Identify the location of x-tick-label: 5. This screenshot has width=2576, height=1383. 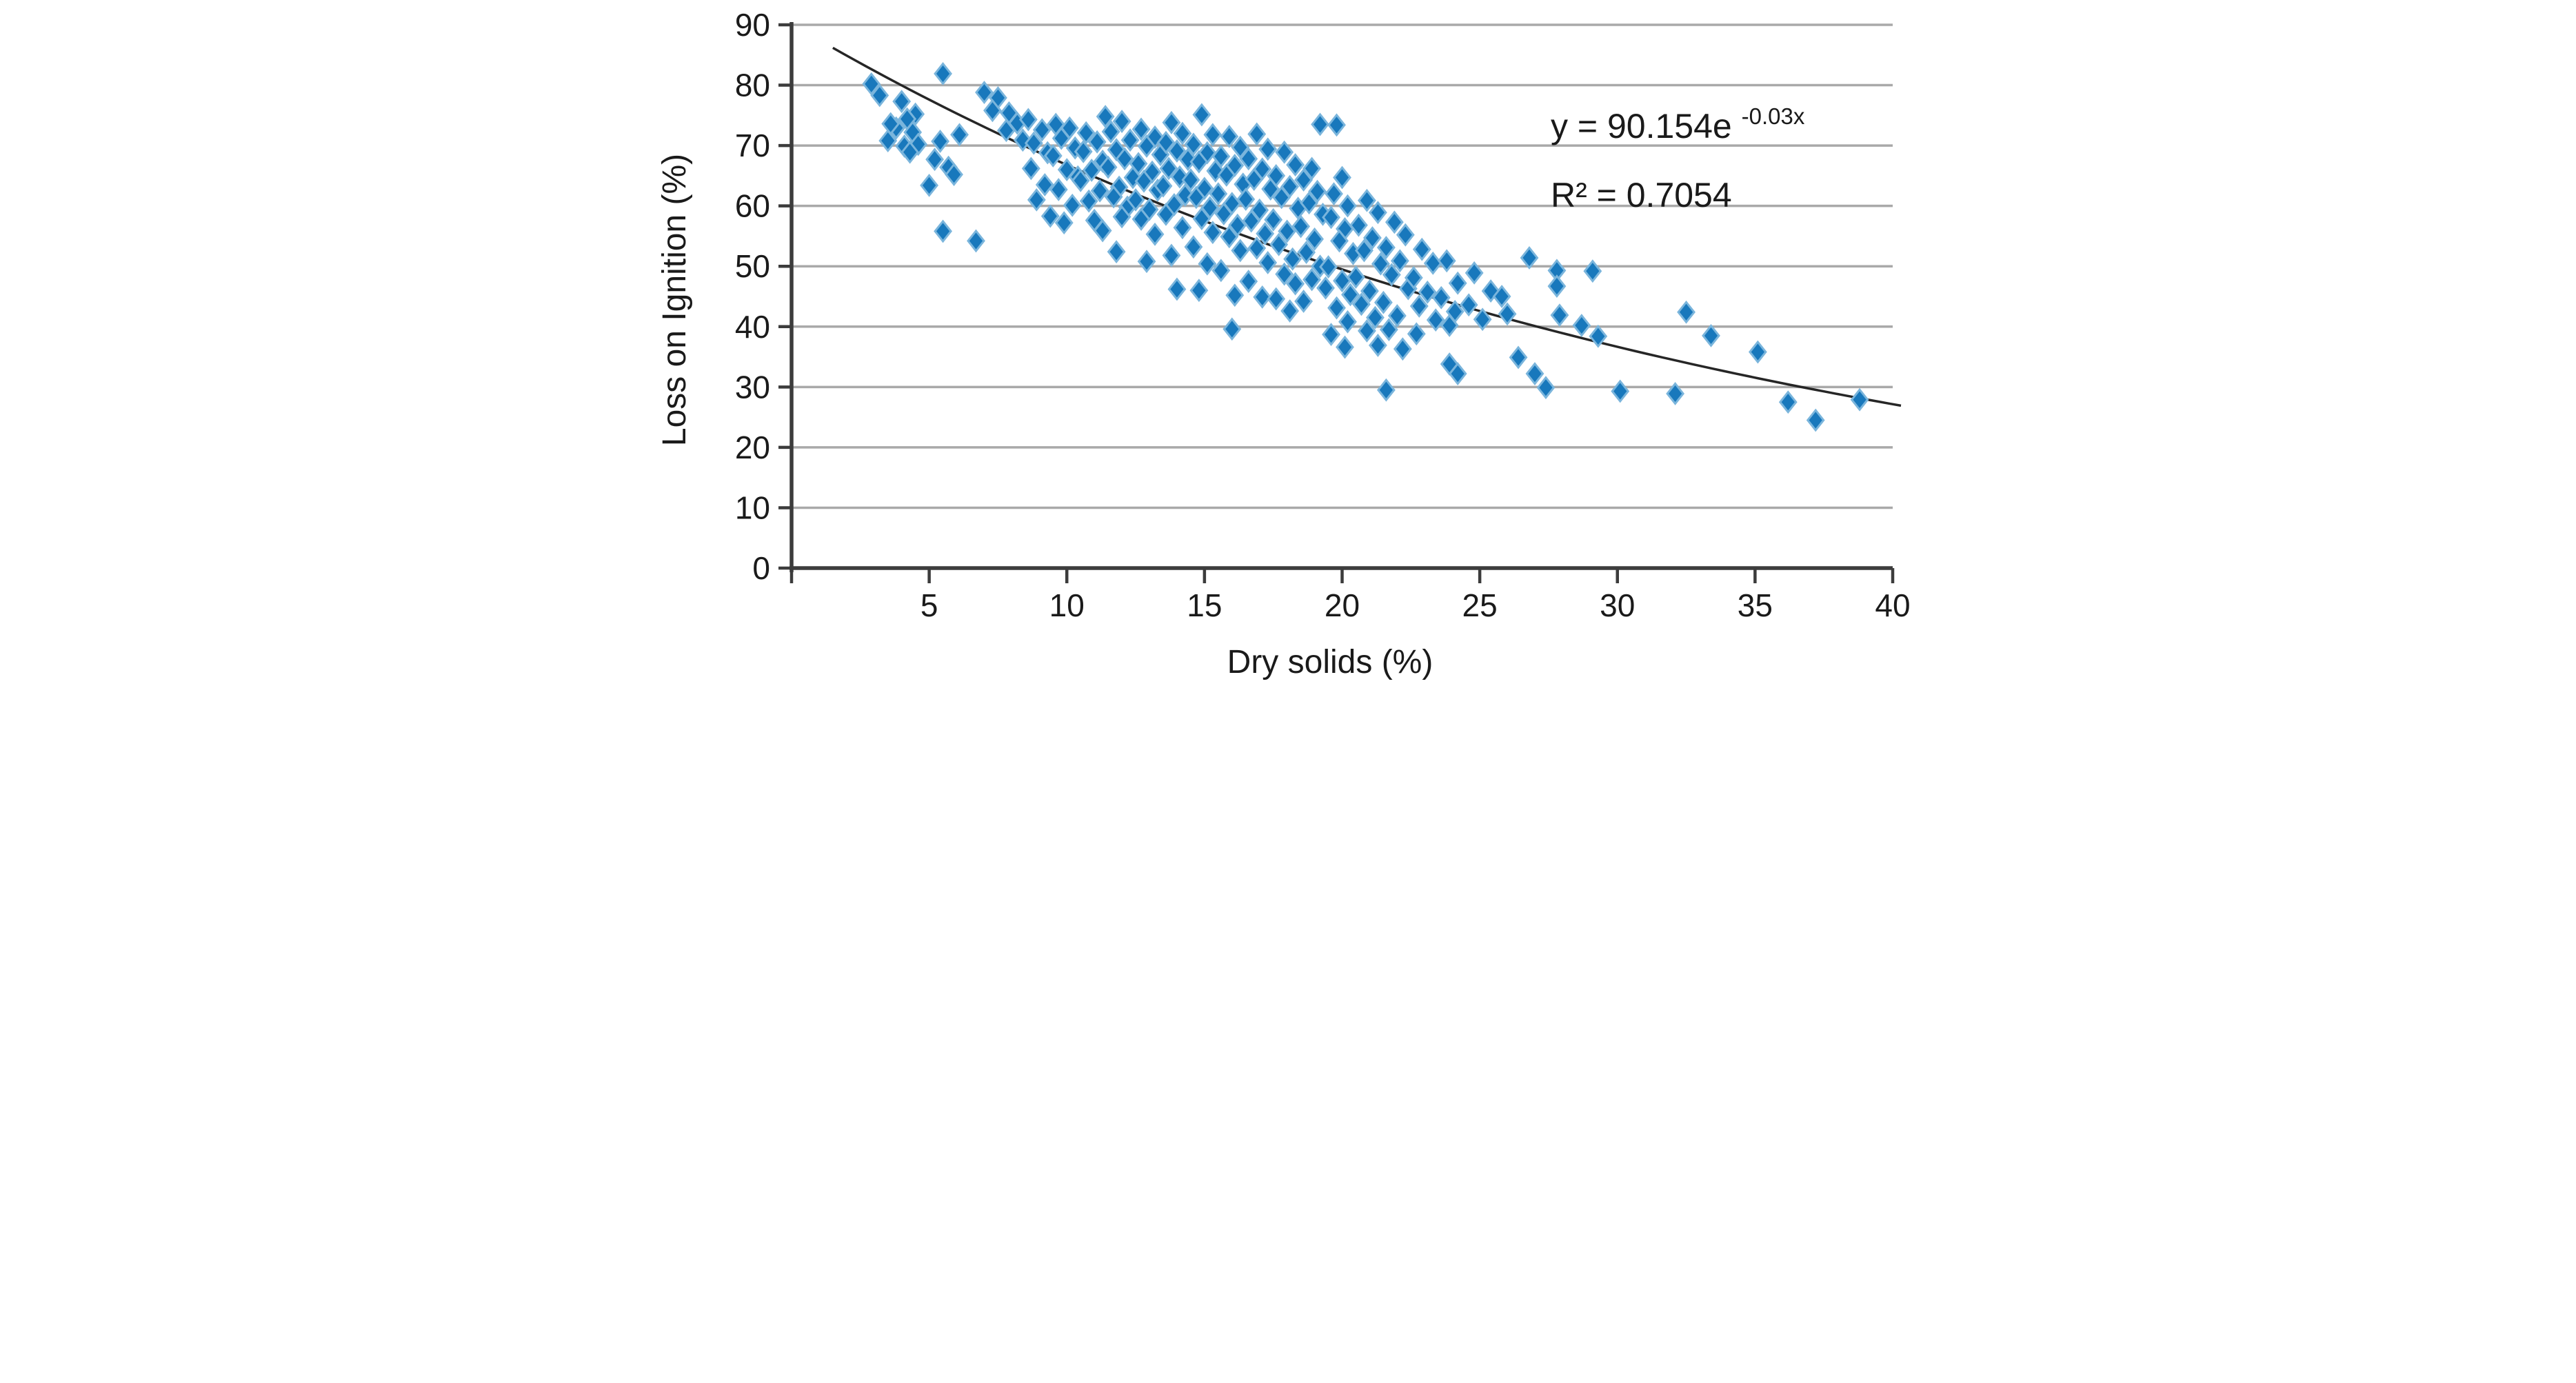
(929, 605).